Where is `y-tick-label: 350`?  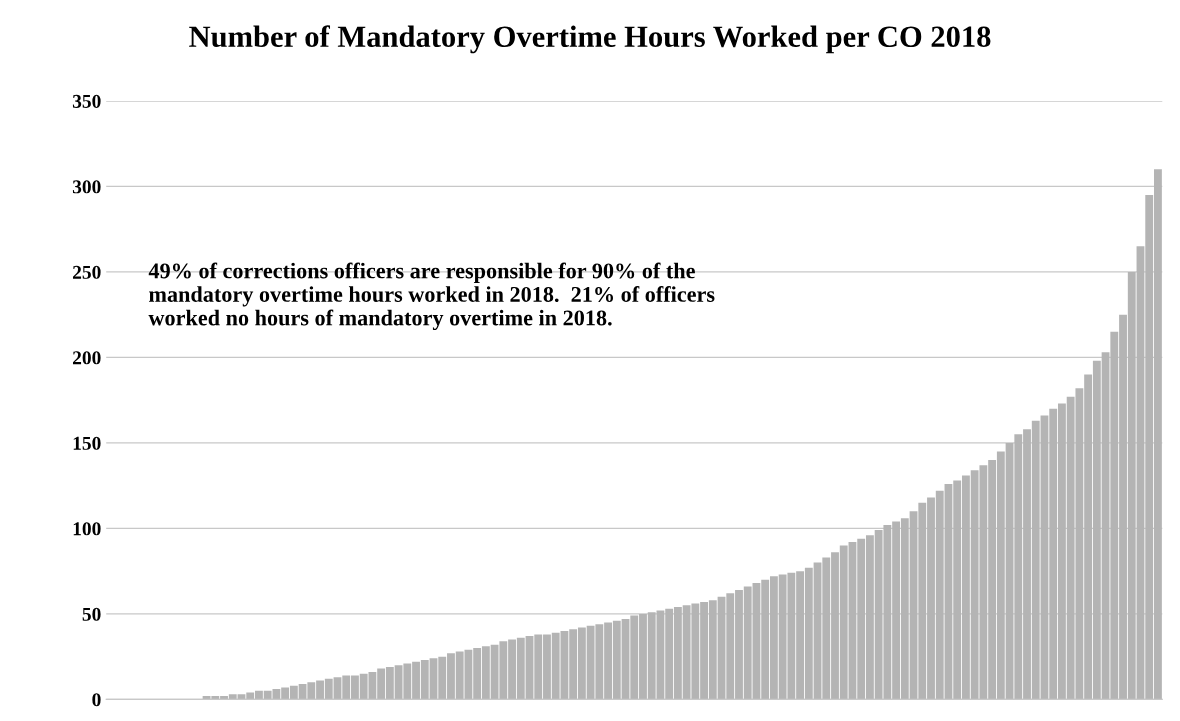 y-tick-label: 350 is located at coordinates (86, 101).